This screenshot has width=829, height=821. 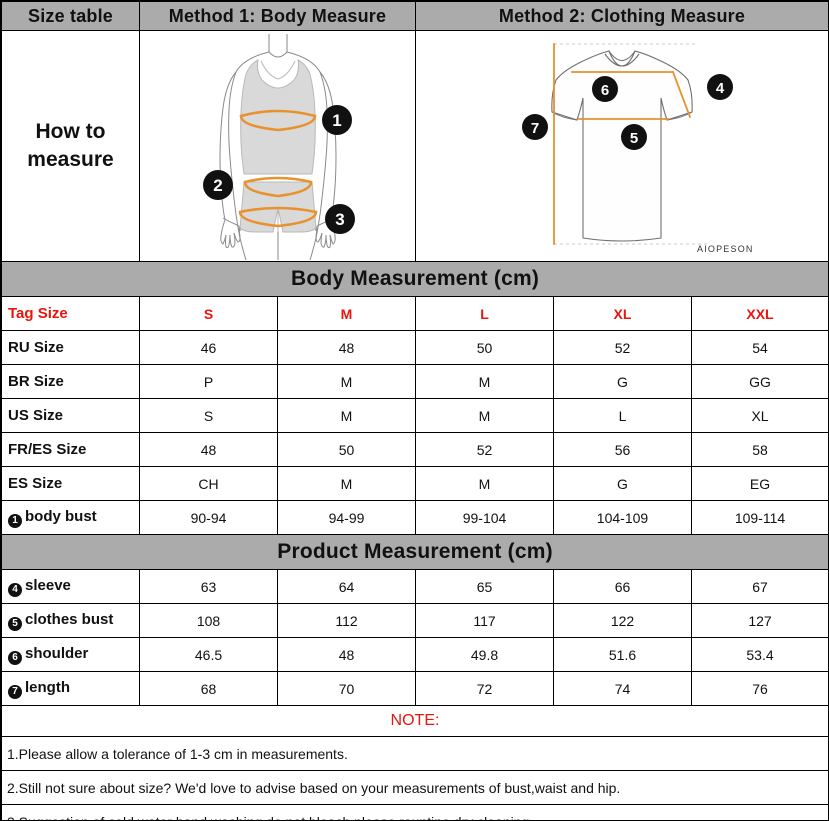 I want to click on svg-text: 6, so click(x=605, y=90).